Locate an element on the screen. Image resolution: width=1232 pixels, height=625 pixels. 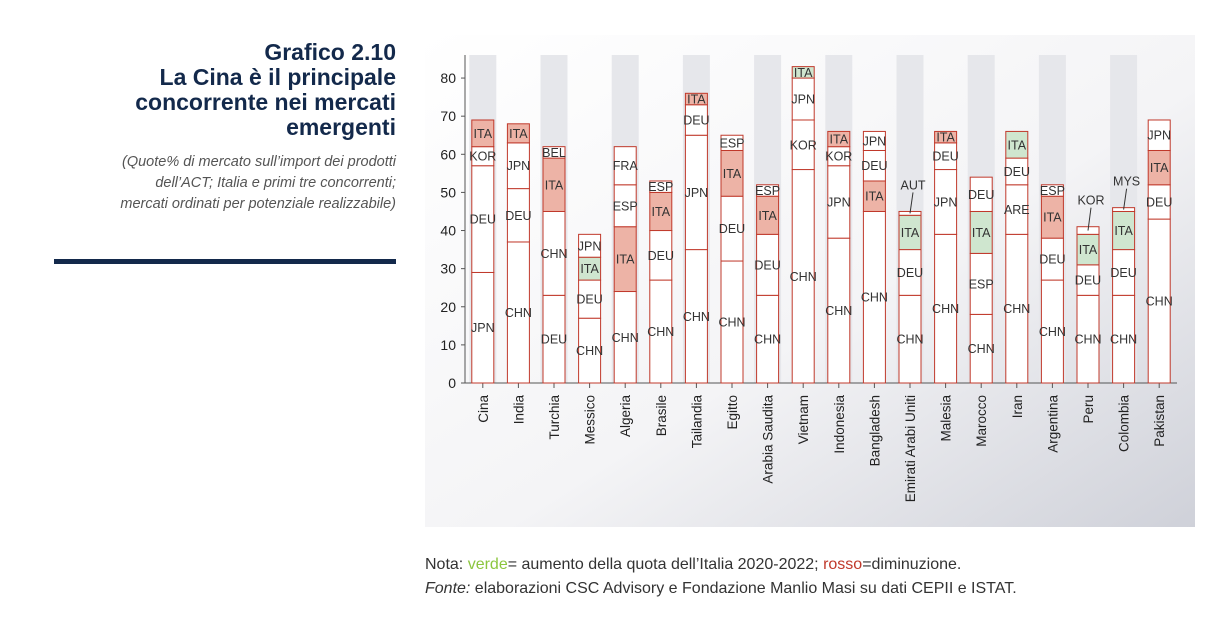
category-label: Egitto is located at coordinates (732, 412).